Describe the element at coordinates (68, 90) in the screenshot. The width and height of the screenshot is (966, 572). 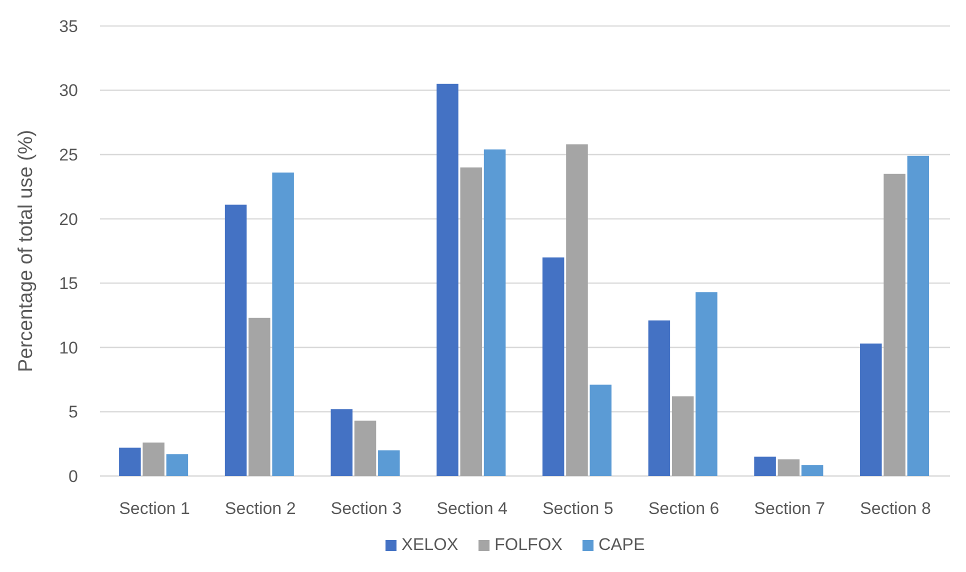
I see `y-tick-label: 30` at that location.